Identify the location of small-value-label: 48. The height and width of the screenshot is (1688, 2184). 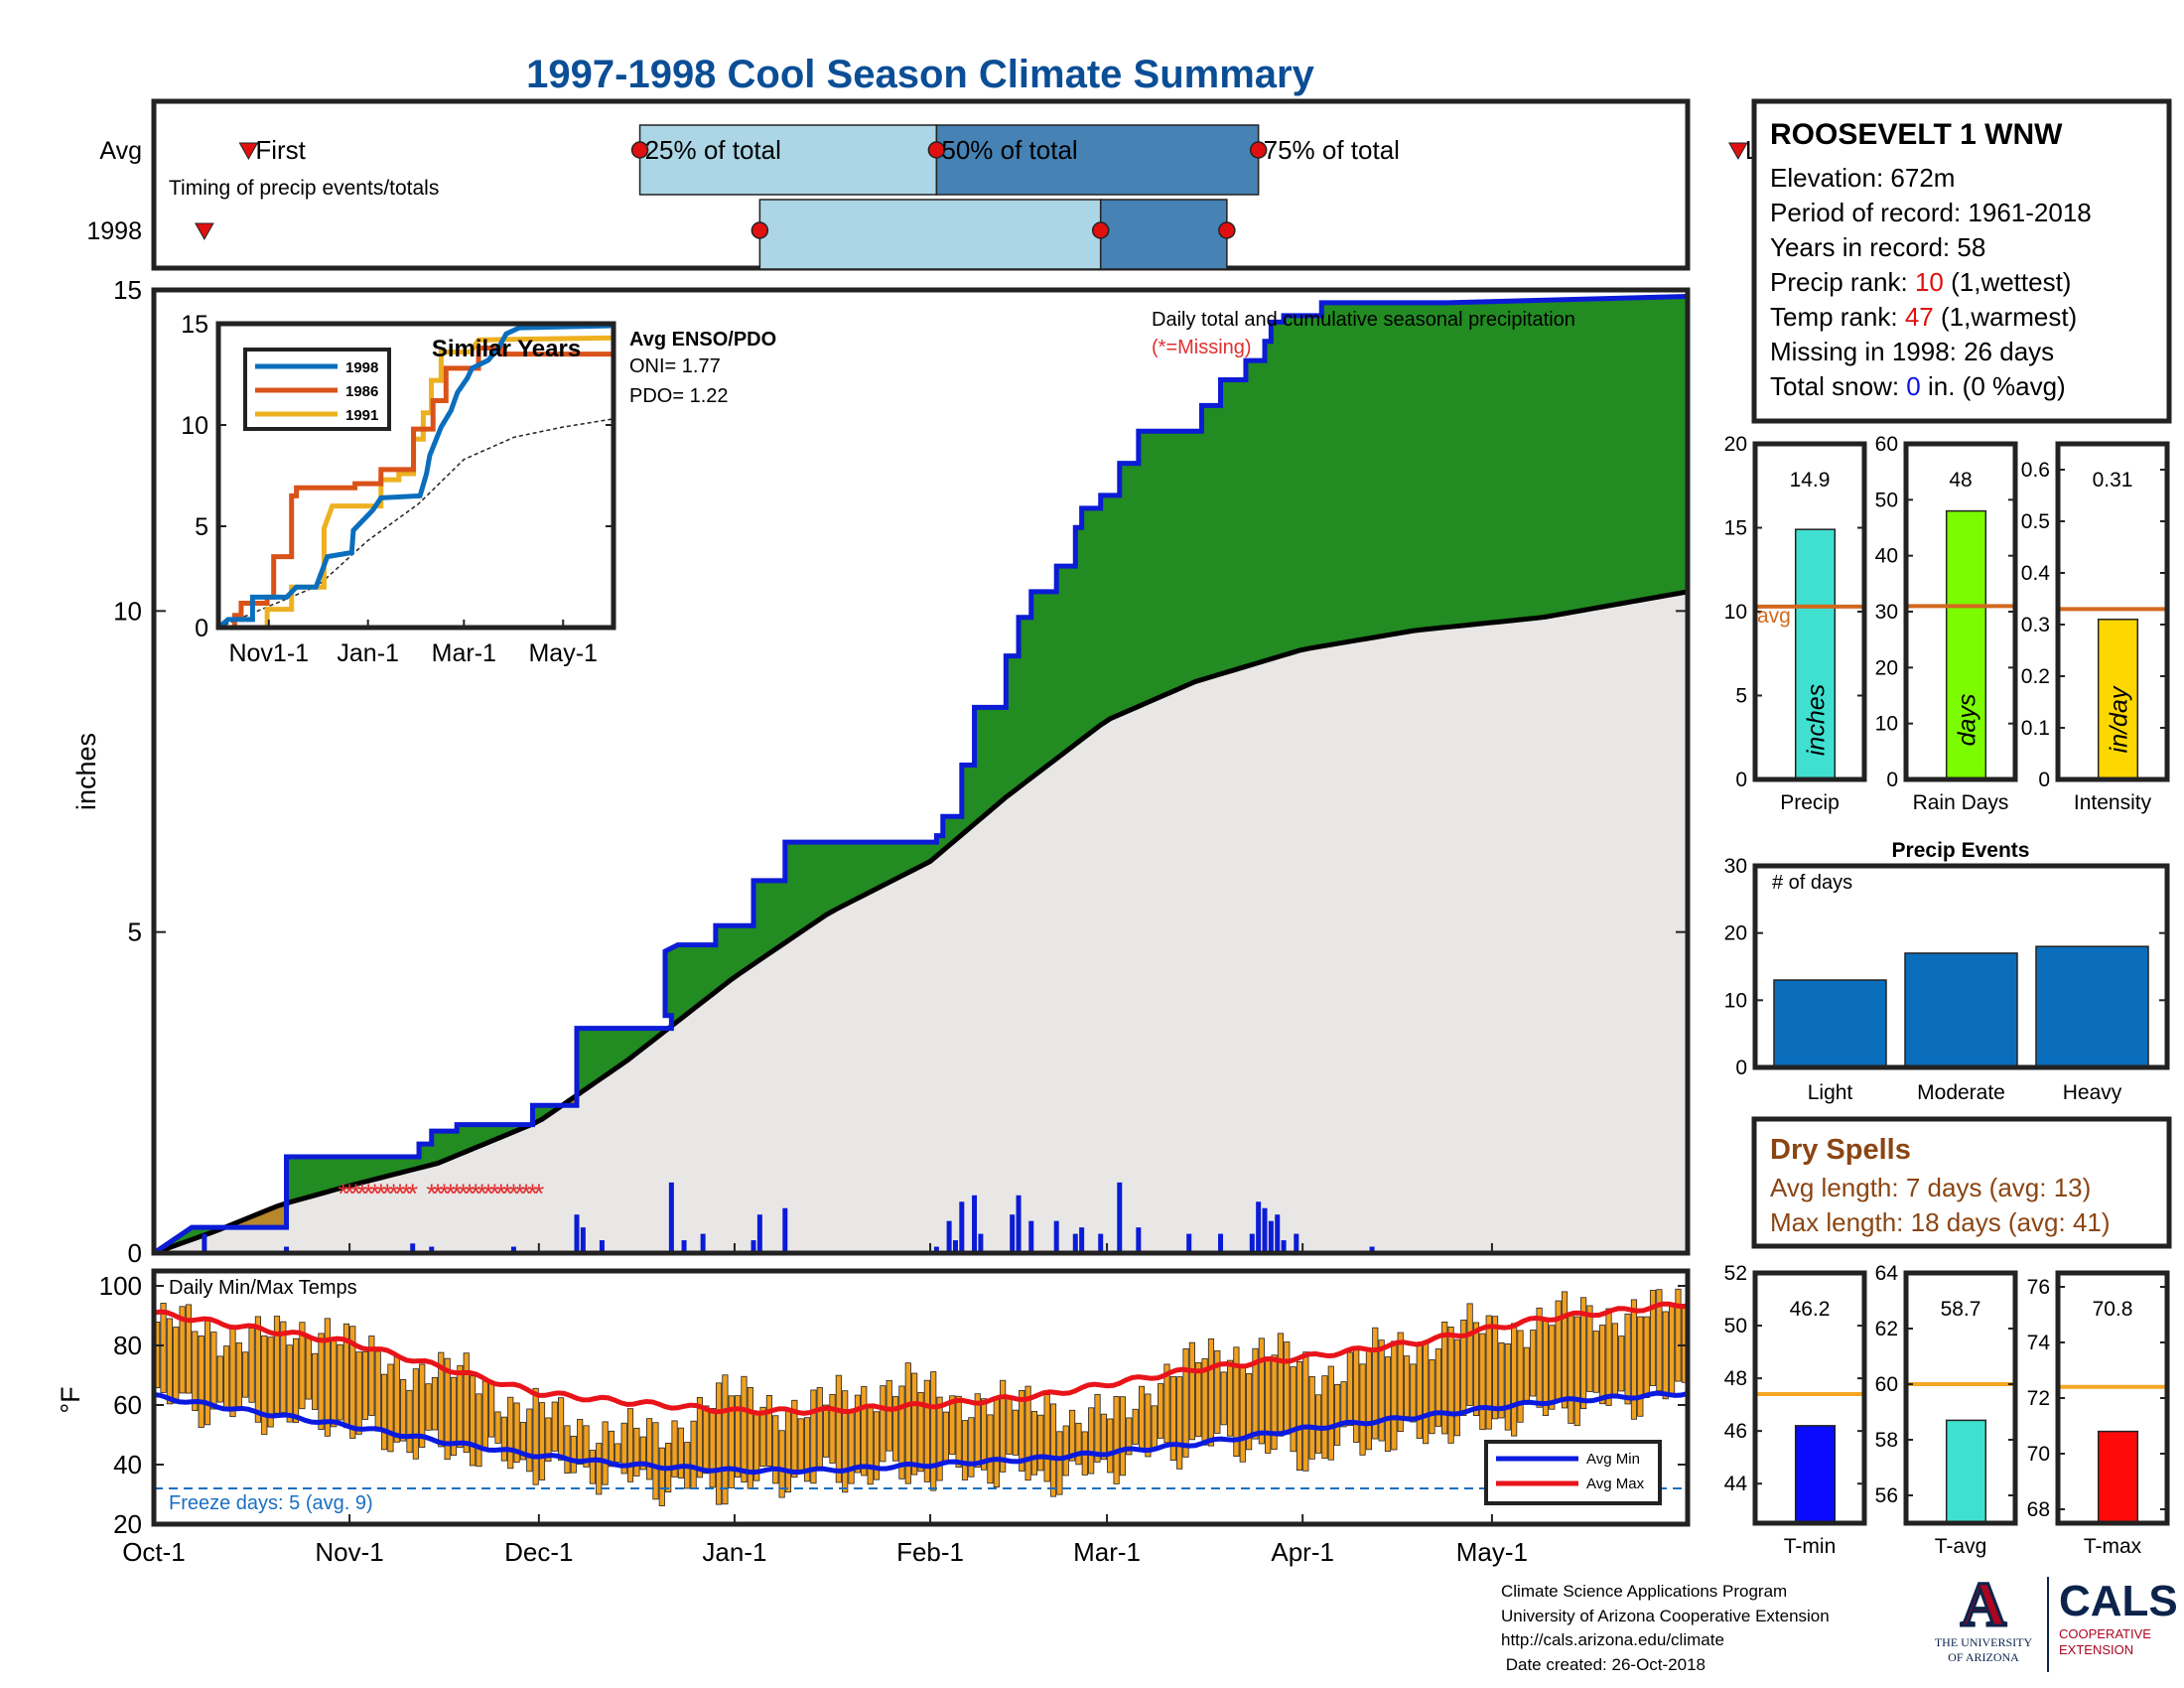
(1960, 480).